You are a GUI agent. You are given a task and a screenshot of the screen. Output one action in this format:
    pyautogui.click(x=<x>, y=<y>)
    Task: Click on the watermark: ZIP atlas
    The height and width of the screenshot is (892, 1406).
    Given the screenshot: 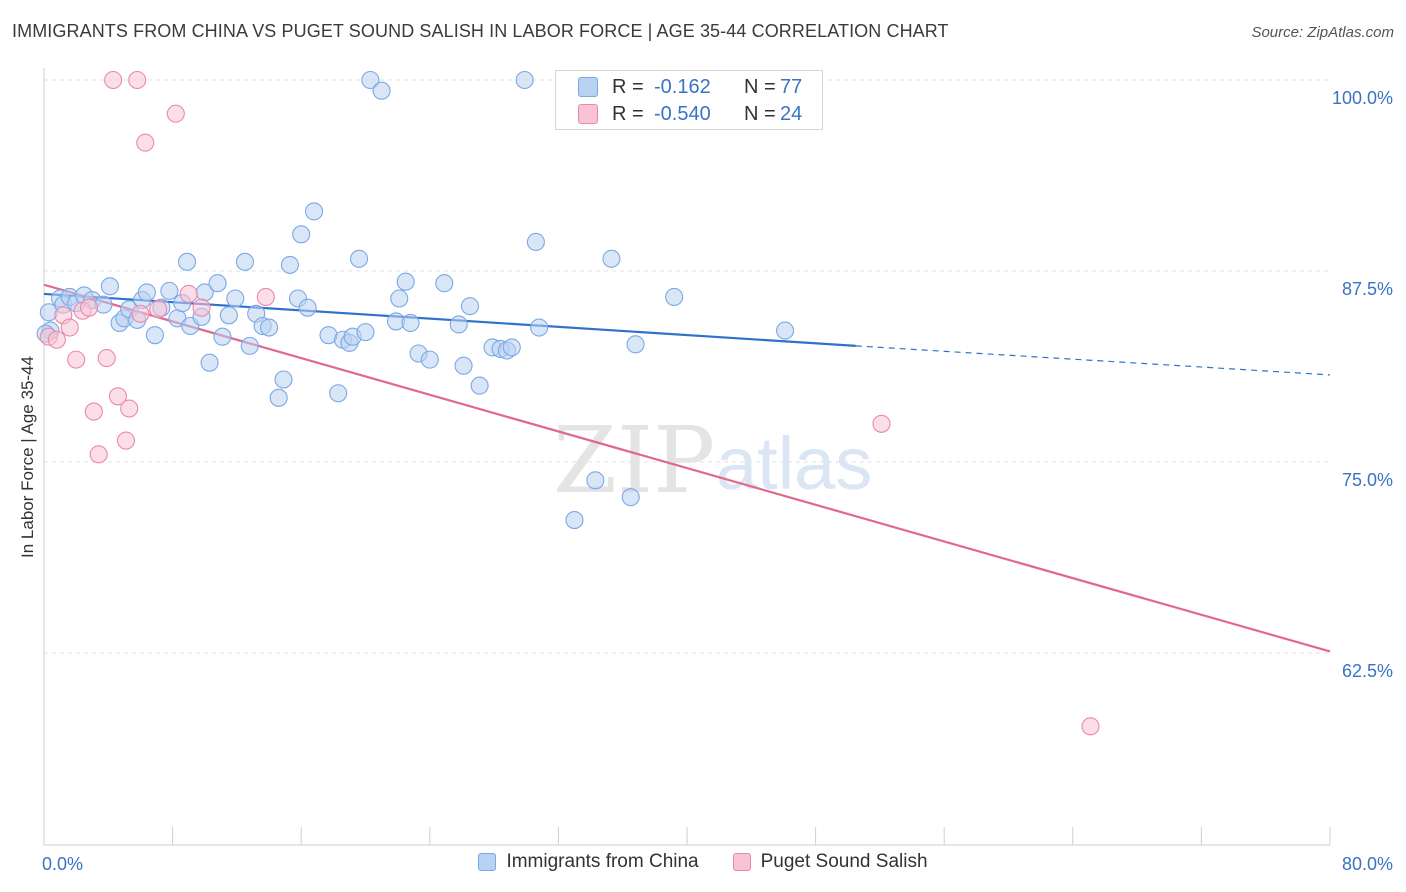 What is the action you would take?
    pyautogui.click(x=712, y=460)
    